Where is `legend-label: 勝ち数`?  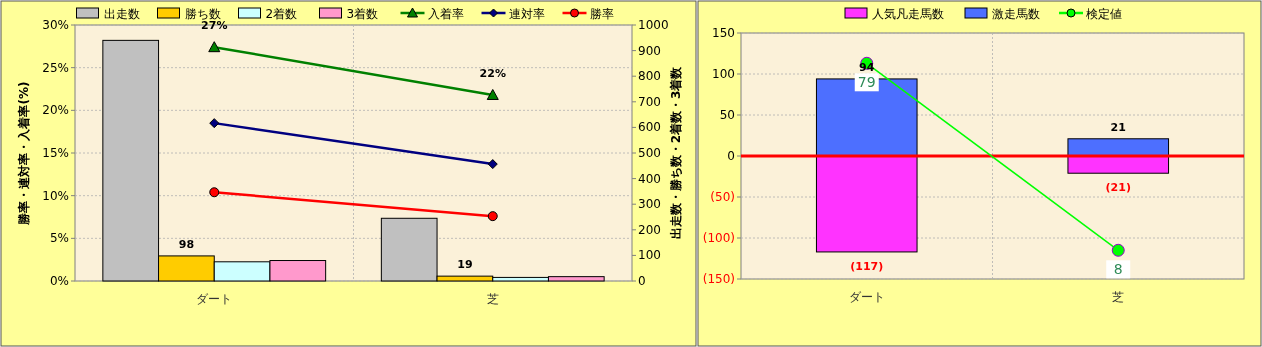
legend-label: 勝ち数 is located at coordinates (202, 14).